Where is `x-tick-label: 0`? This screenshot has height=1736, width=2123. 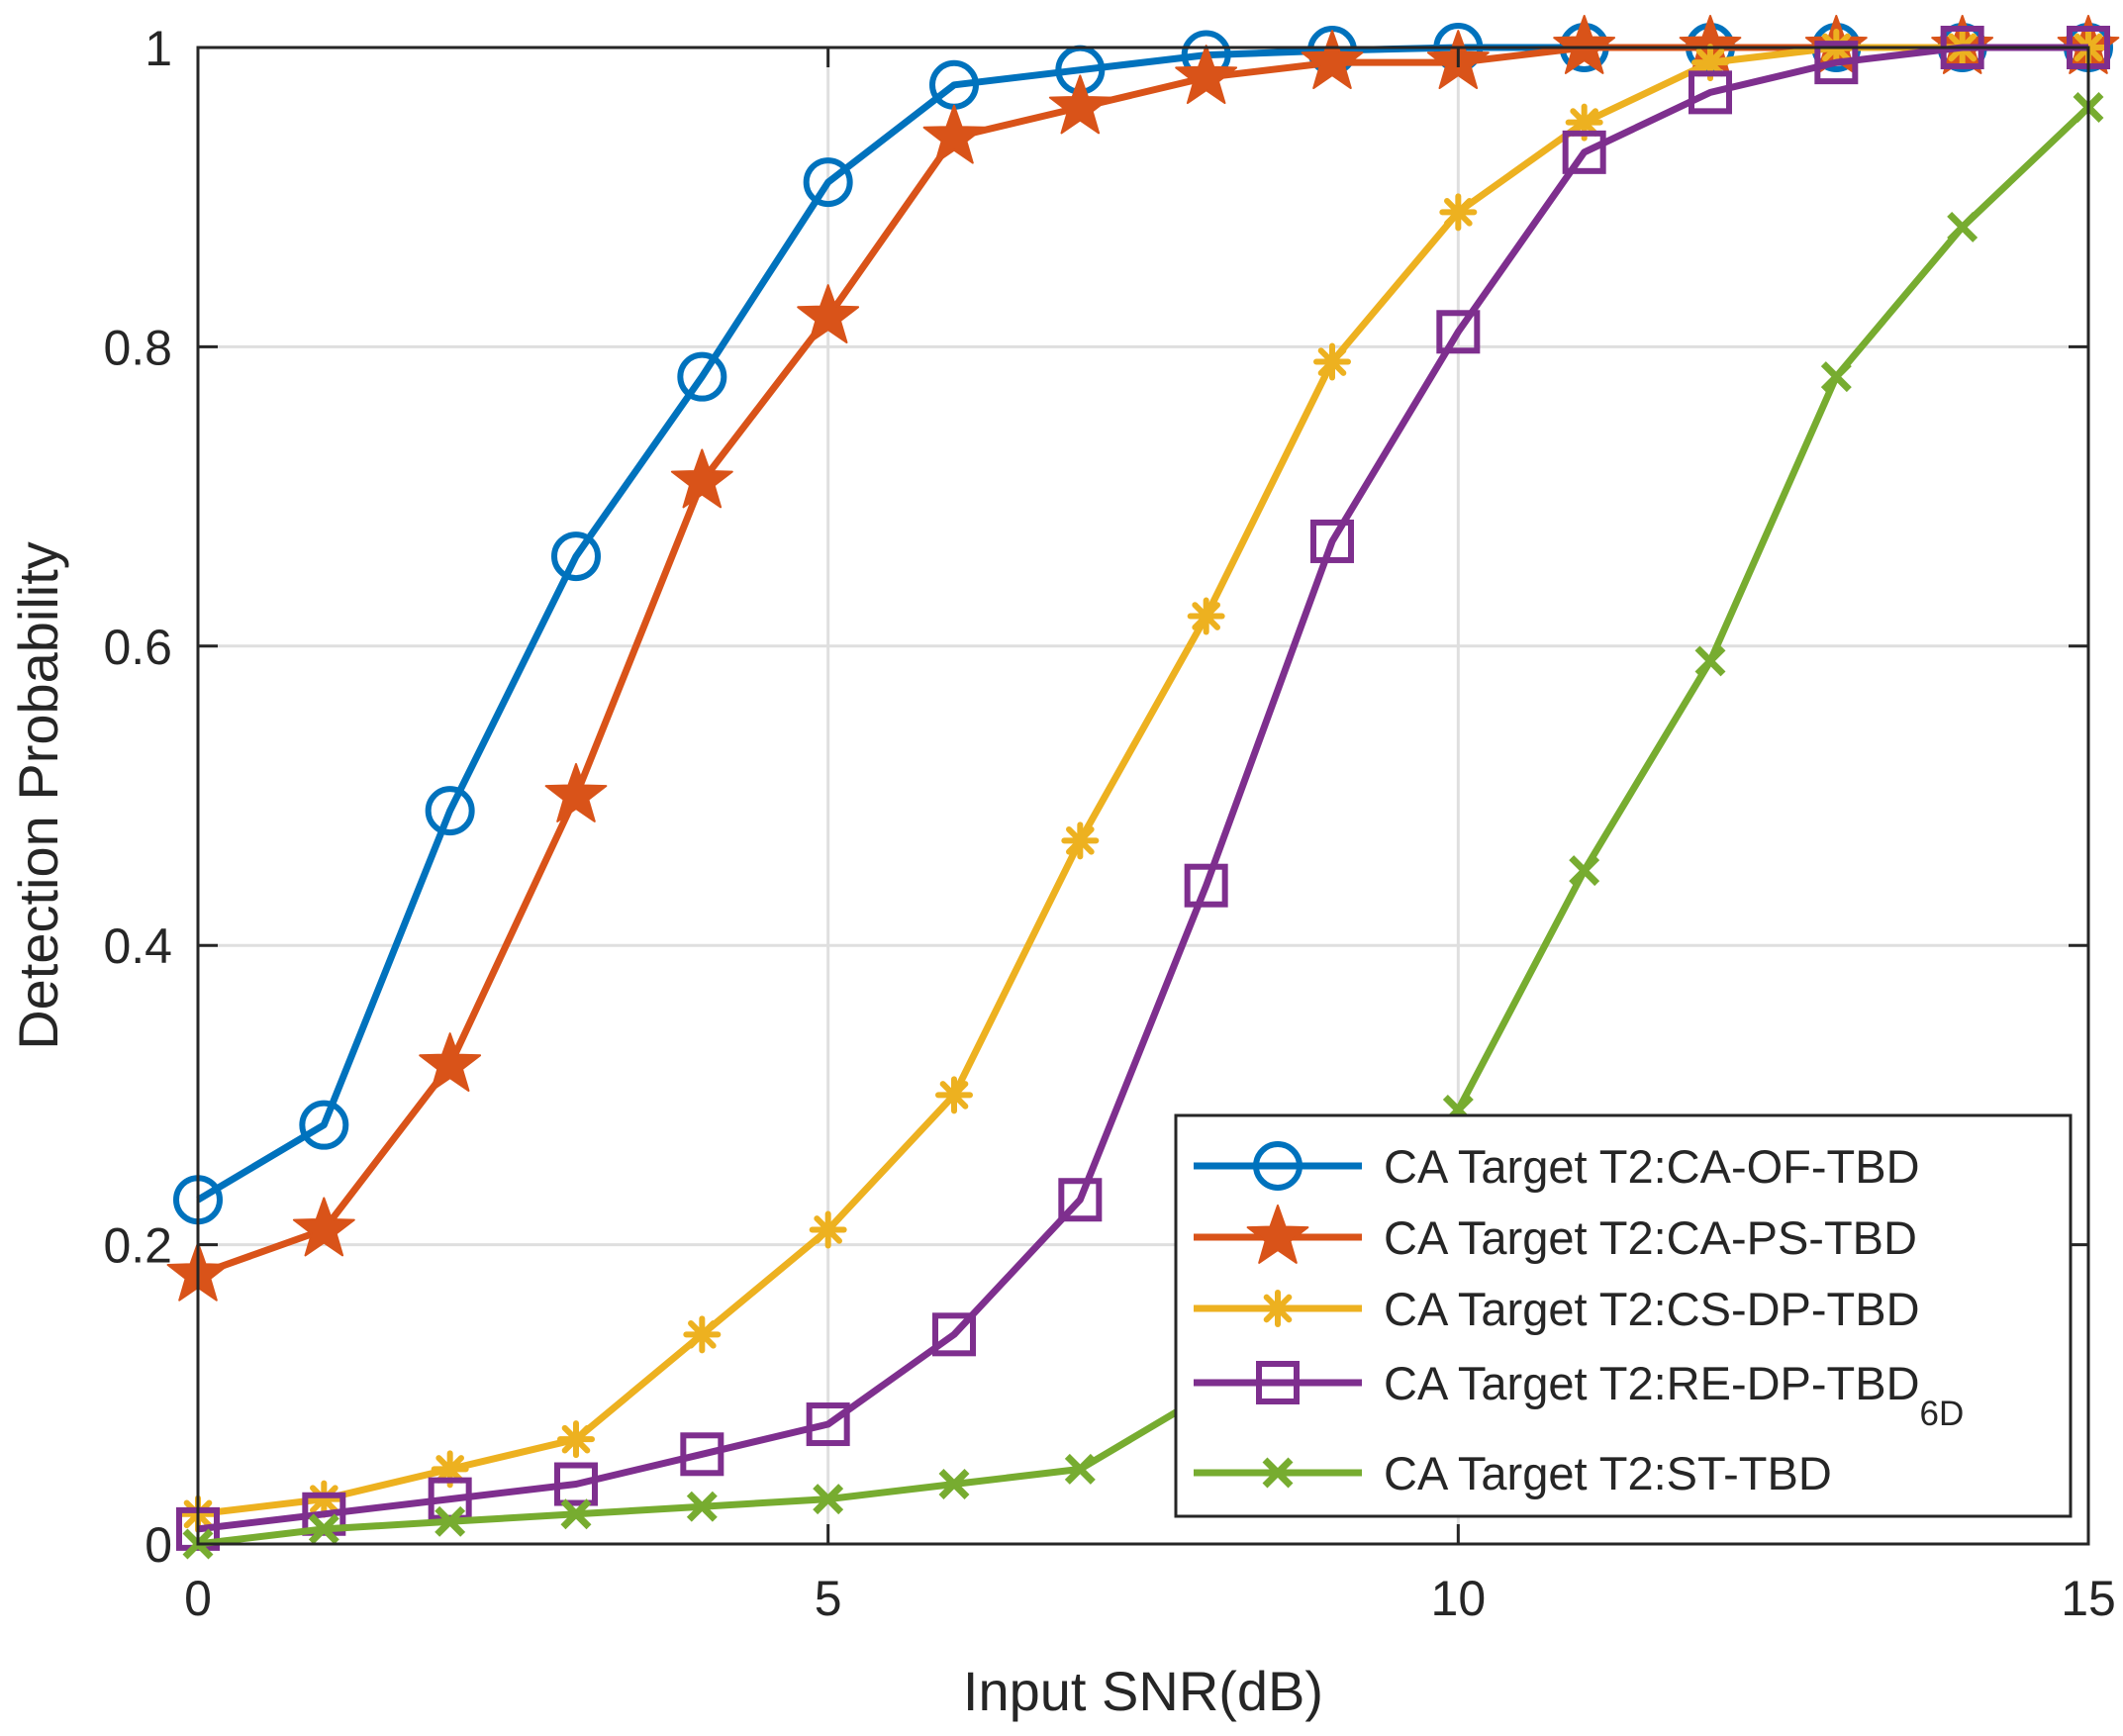 x-tick-label: 0 is located at coordinates (198, 1598).